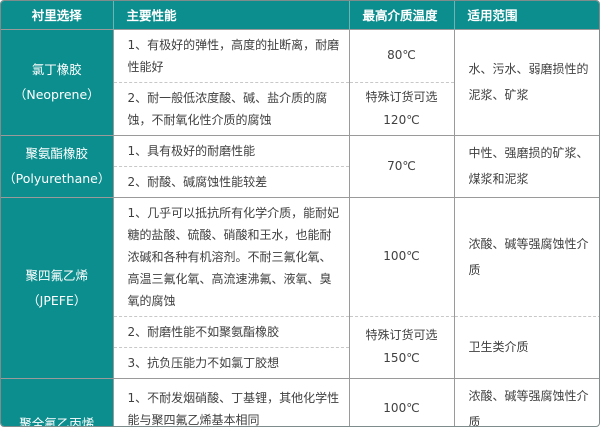 This screenshot has height=427, width=600. I want to click on group-ptfe-row-2: 2、耐磨性能不如聚氨酯橡胶 特殊订货可选 150℃ 卫生类介质, so click(300, 346).